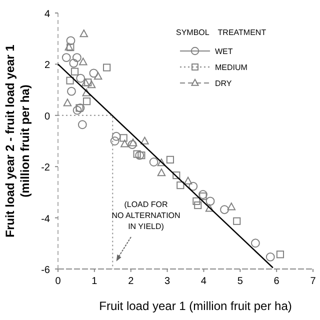 This screenshot has height=320, width=320. What do you see at coordinates (203, 281) in the screenshot?
I see `x-tick-label: 4` at bounding box center [203, 281].